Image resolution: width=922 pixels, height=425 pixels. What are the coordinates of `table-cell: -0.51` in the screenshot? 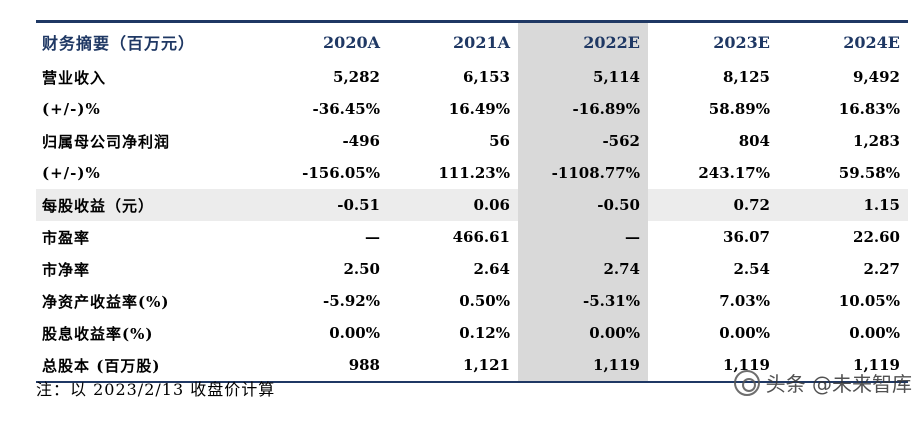 It's located at (323, 205).